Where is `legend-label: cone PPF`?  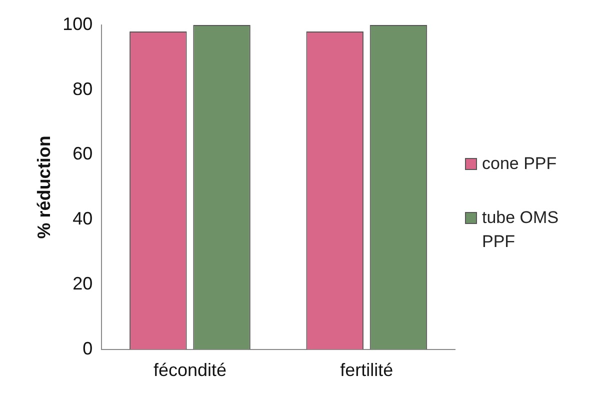 legend-label: cone PPF is located at coordinates (519, 163).